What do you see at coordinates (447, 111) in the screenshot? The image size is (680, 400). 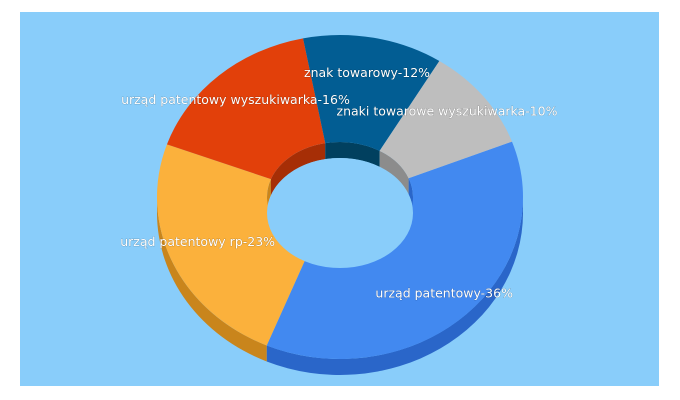 I see `slice-label-4: znaki towarowe wyszukiwarka-10%` at bounding box center [447, 111].